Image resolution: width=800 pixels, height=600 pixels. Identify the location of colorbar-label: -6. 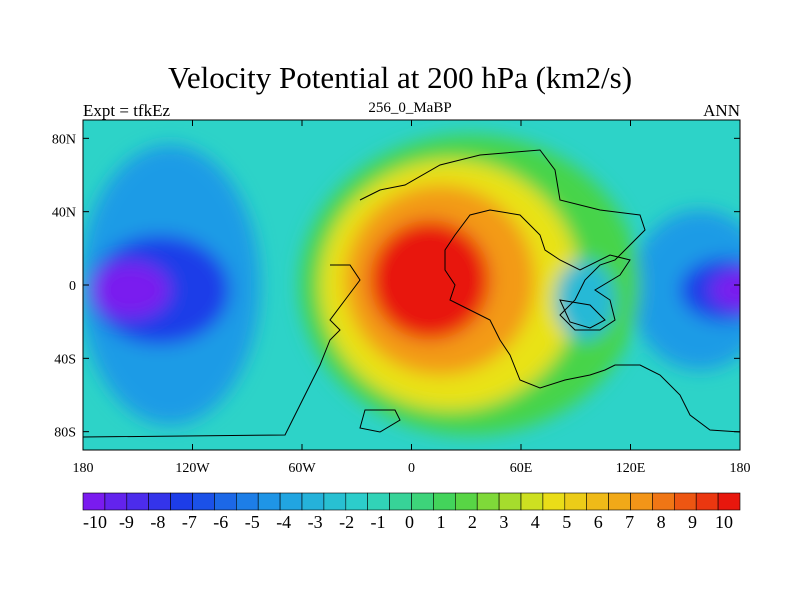
(220, 522).